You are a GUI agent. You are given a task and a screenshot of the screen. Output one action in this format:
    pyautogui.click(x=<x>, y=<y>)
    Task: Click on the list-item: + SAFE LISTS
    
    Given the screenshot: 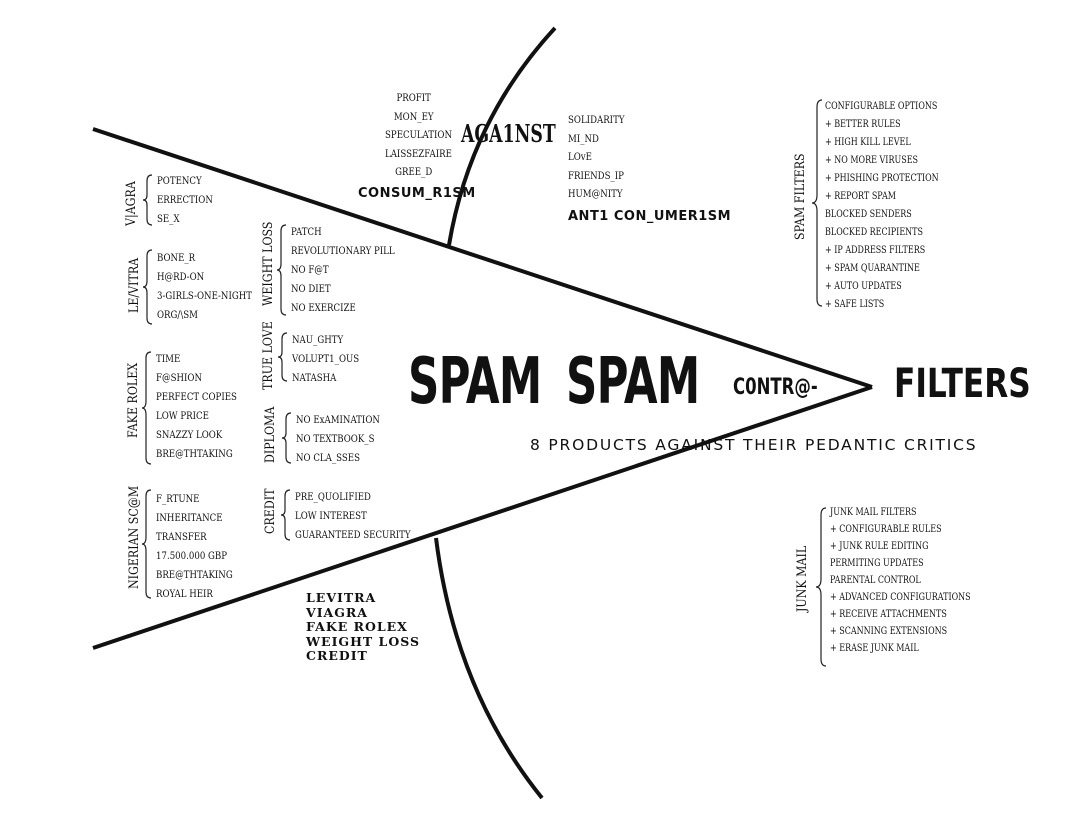 What is the action you would take?
    pyautogui.click(x=855, y=304)
    